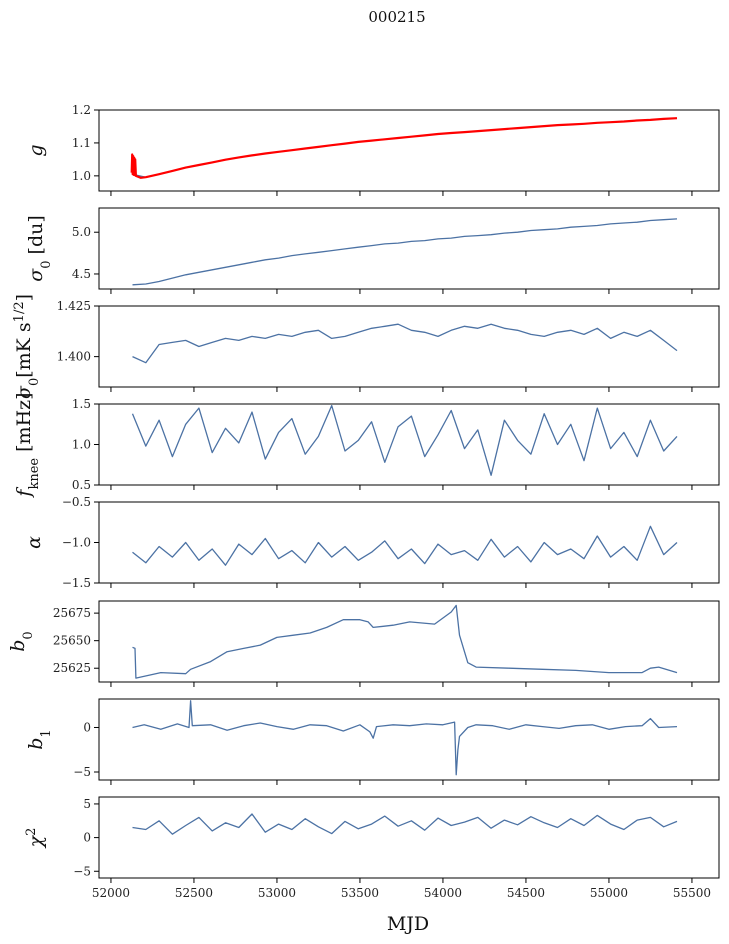 This screenshot has height=944, width=729. Describe the element at coordinates (72, 668) in the screenshot. I see `y-tick-label: 25625` at that location.